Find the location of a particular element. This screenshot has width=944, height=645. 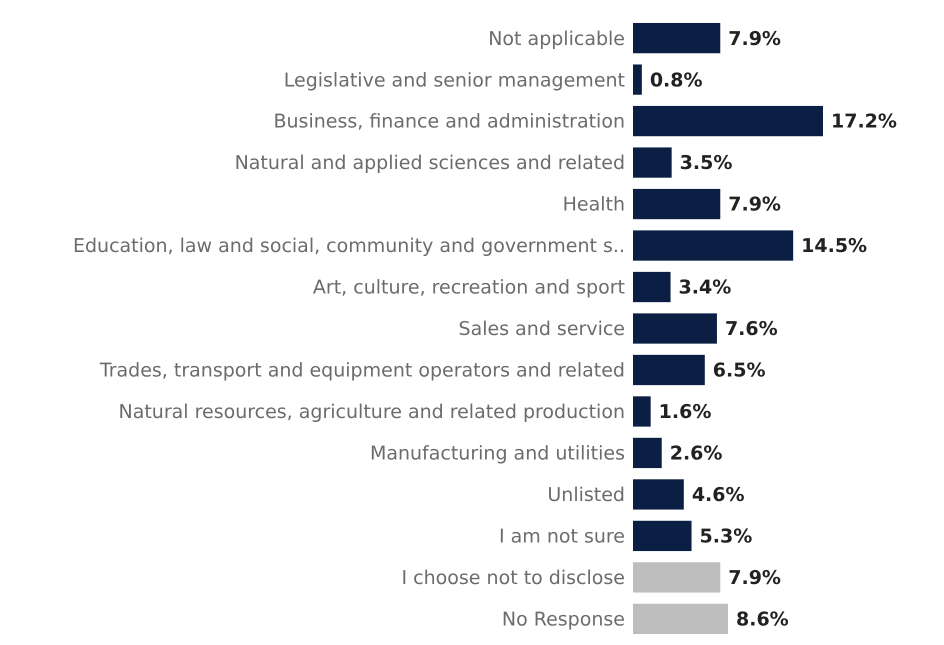

data-label: 14.5% is located at coordinates (834, 246).